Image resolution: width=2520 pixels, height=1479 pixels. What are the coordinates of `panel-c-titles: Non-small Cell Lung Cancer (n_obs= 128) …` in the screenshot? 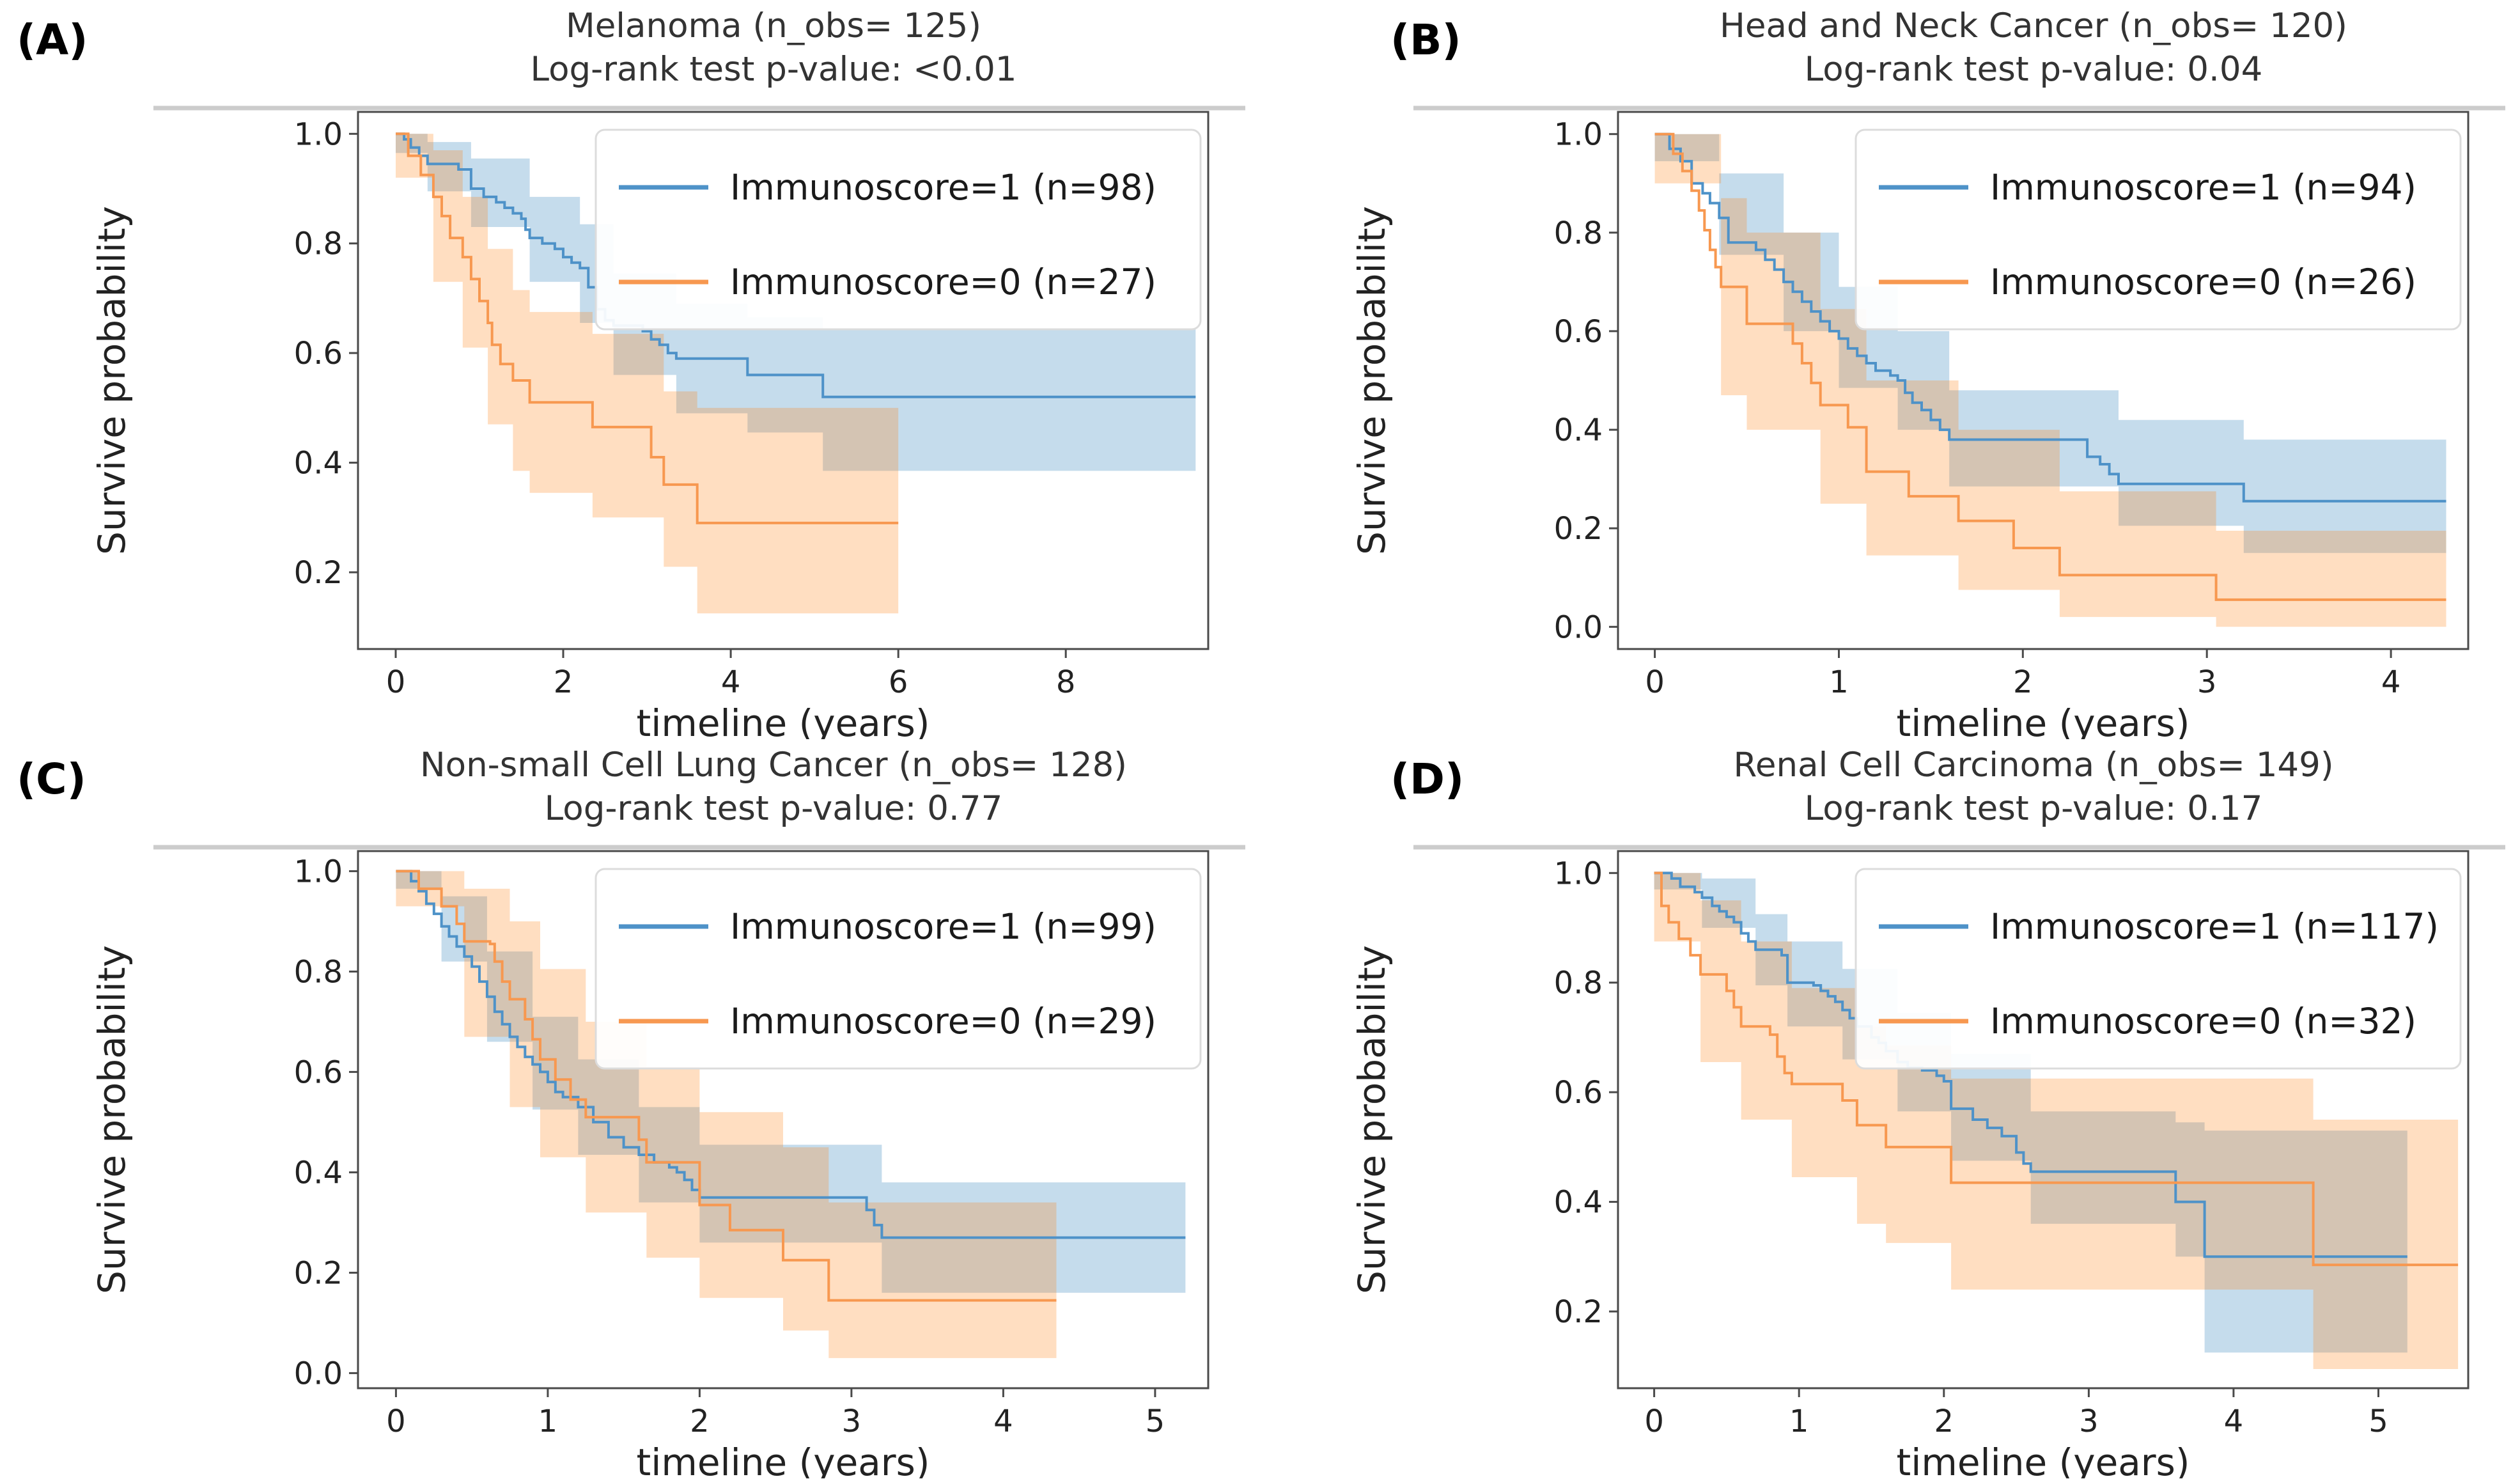 It's located at (773, 785).